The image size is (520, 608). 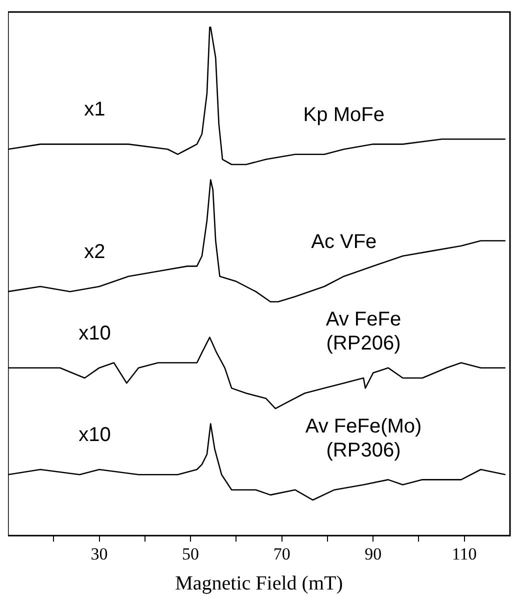 What do you see at coordinates (363, 438) in the screenshot?
I see `series-label: Av FeFe(Mo) (RP306)` at bounding box center [363, 438].